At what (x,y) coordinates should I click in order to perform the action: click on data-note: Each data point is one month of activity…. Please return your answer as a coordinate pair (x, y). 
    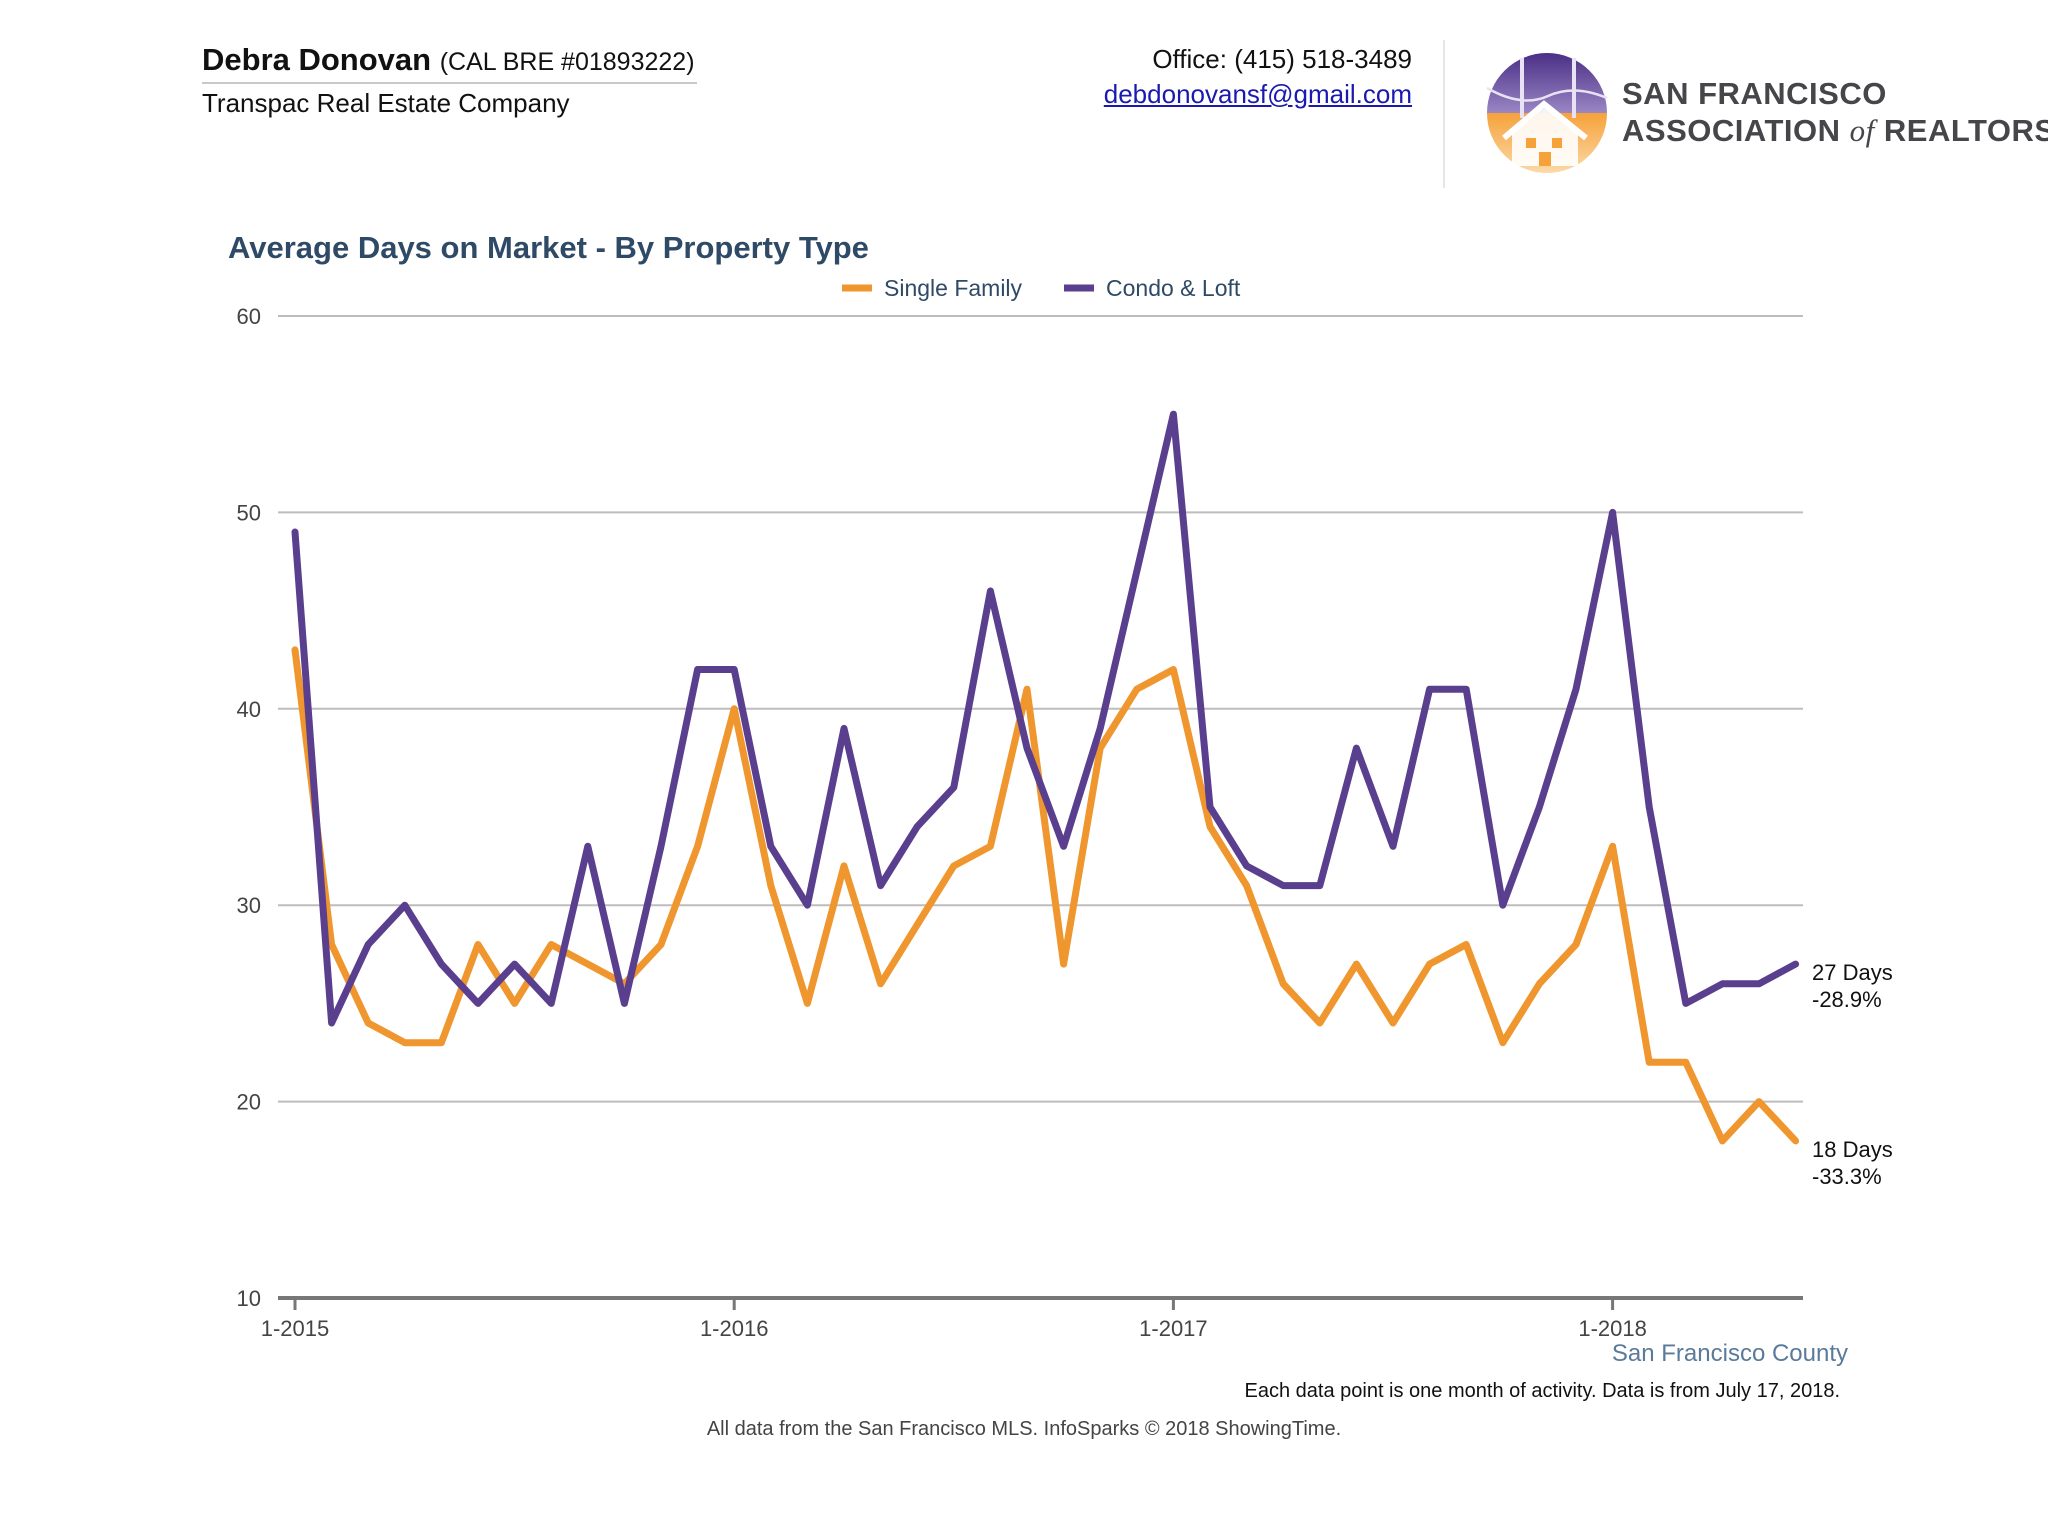
    Looking at the image, I should click on (1542, 1391).